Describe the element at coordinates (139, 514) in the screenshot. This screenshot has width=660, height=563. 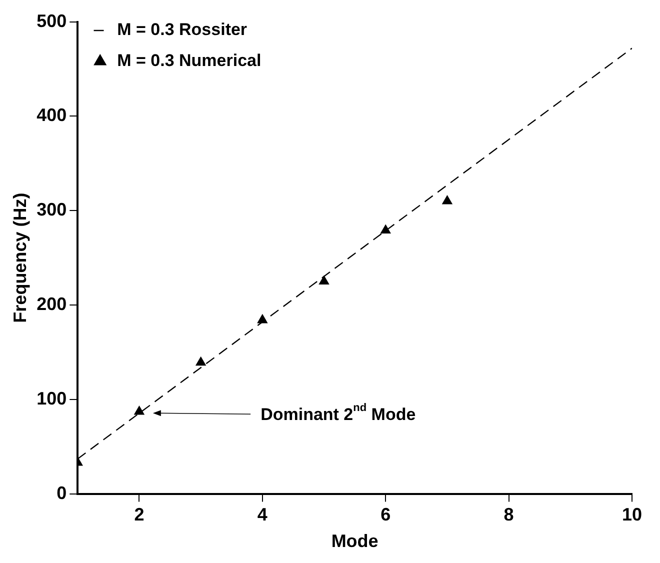
I see `x-tick-label: 2` at that location.